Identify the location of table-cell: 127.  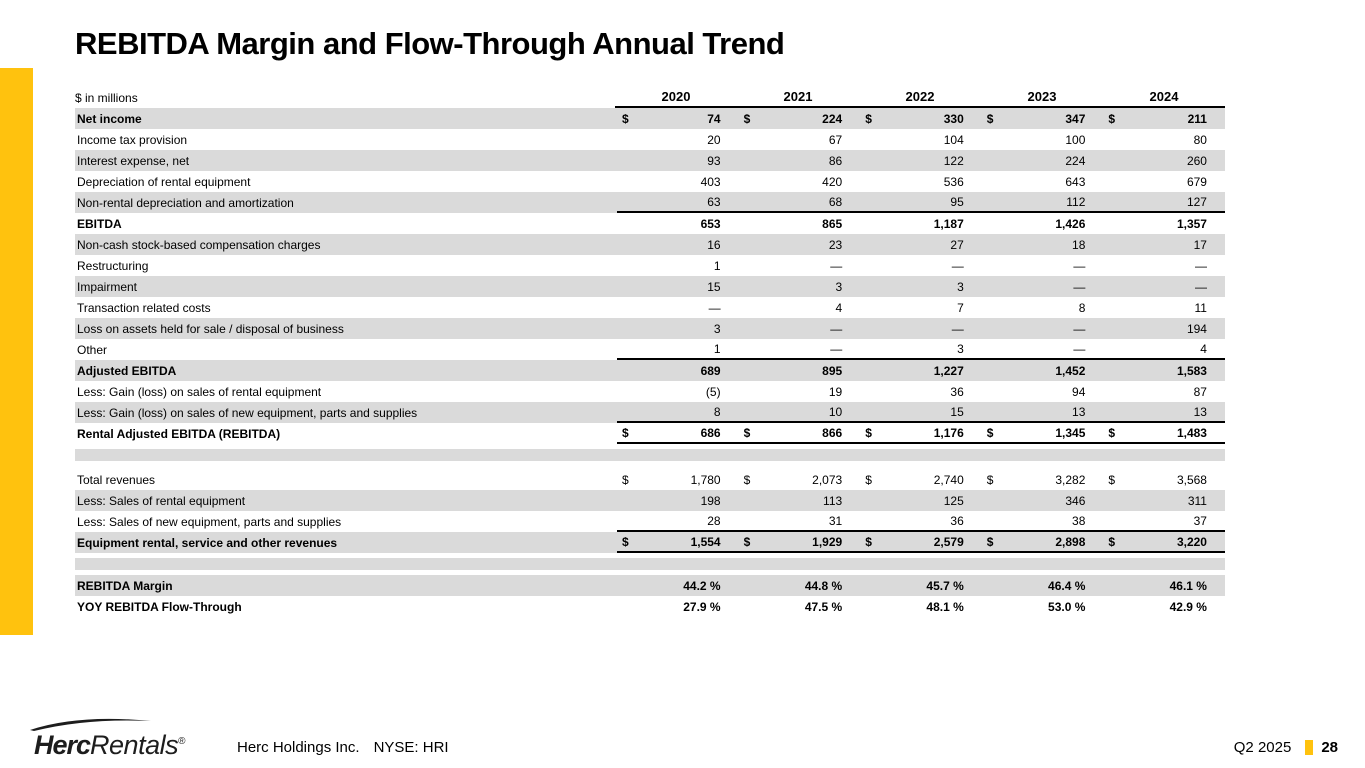
(1164, 201).